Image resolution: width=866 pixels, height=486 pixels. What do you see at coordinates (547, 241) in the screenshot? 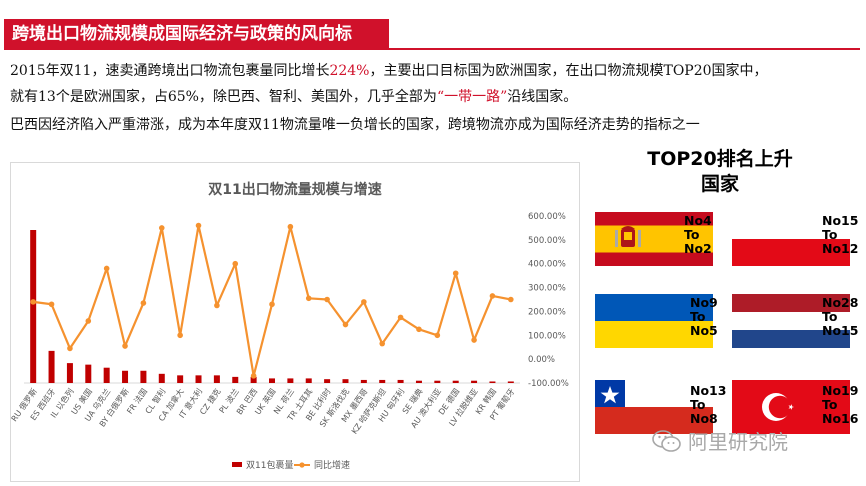
I see `y-right-tick-label: 500.00%` at bounding box center [547, 241].